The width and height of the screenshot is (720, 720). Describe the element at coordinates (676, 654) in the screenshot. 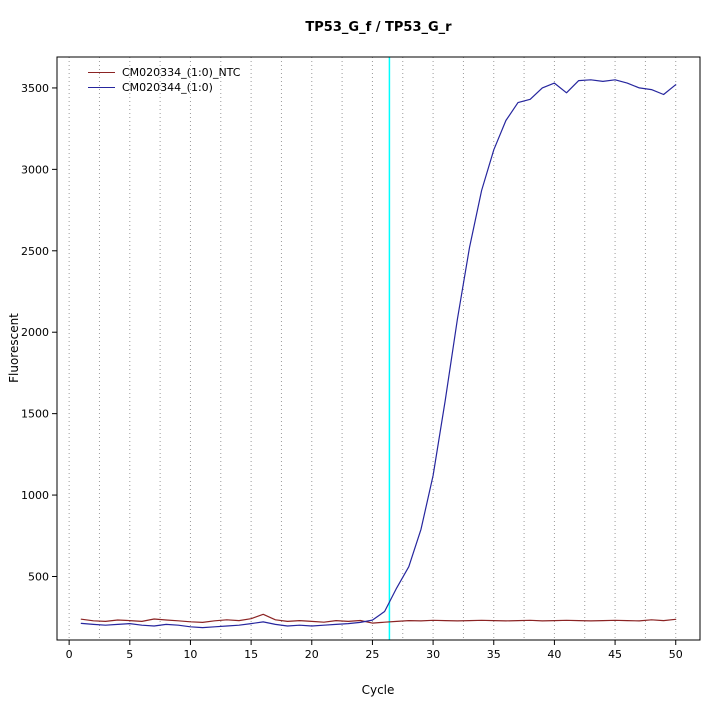

I see `x-tick-label: 50` at that location.